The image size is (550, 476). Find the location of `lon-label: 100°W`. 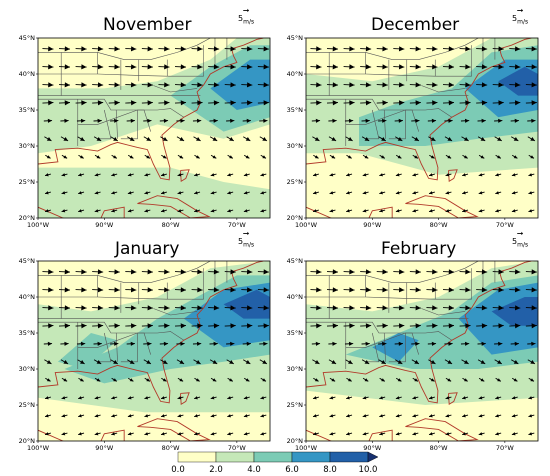

lon-label: 100°W is located at coordinates (38, 225).